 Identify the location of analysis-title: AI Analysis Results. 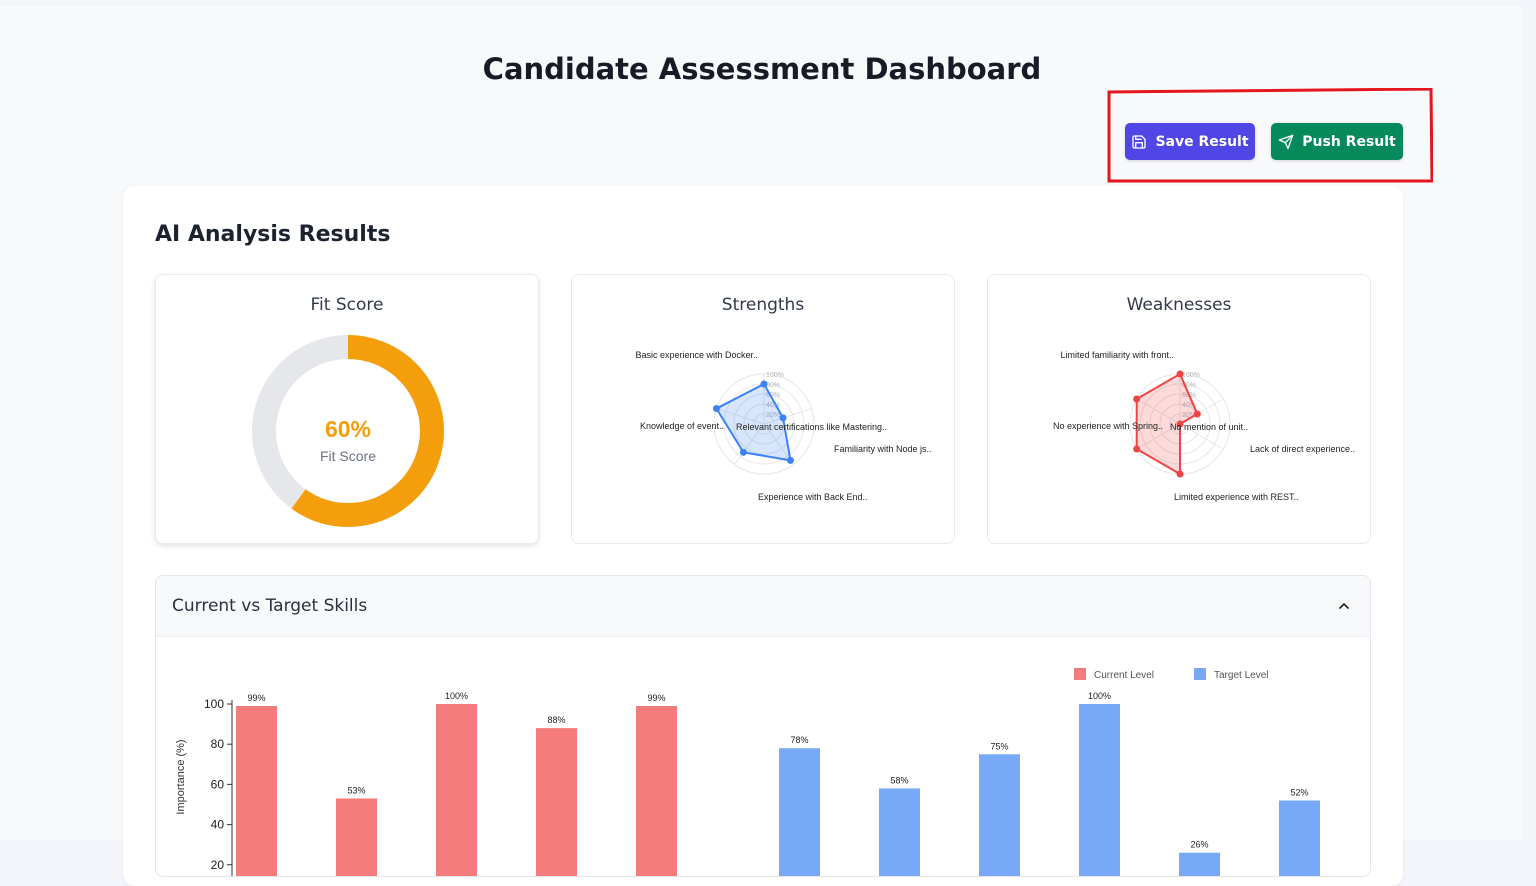
(273, 234).